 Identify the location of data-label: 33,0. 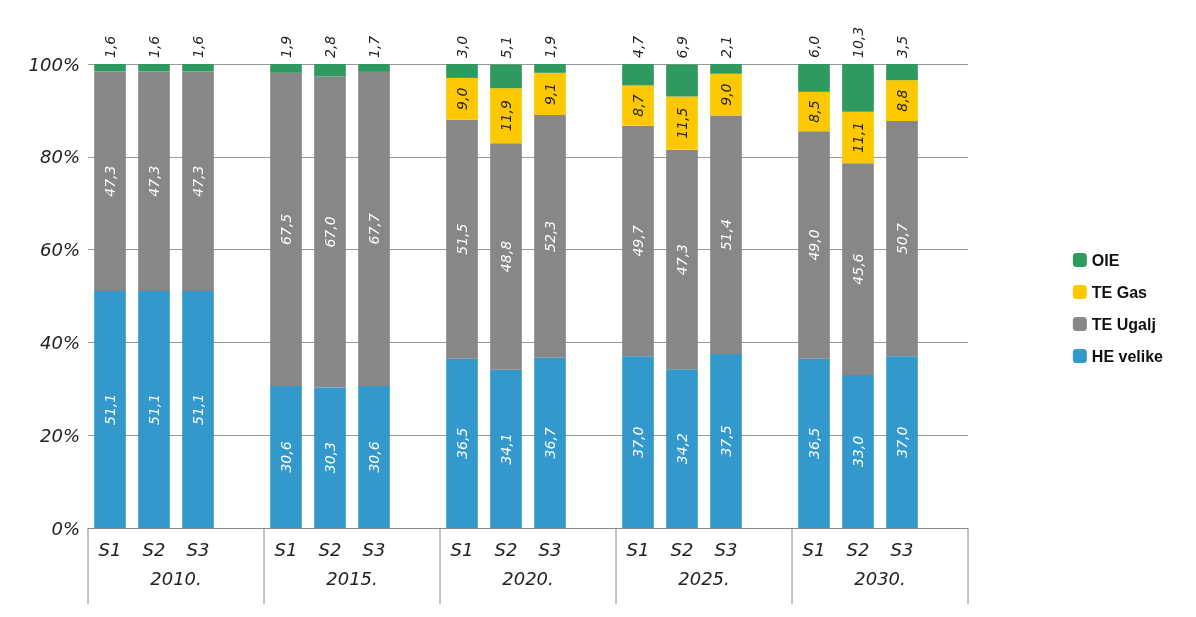
(858, 451).